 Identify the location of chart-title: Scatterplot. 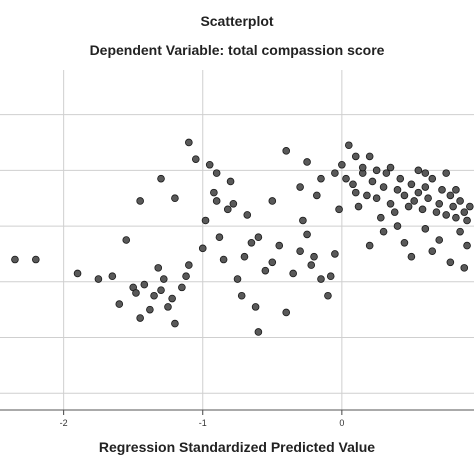
(237, 21).